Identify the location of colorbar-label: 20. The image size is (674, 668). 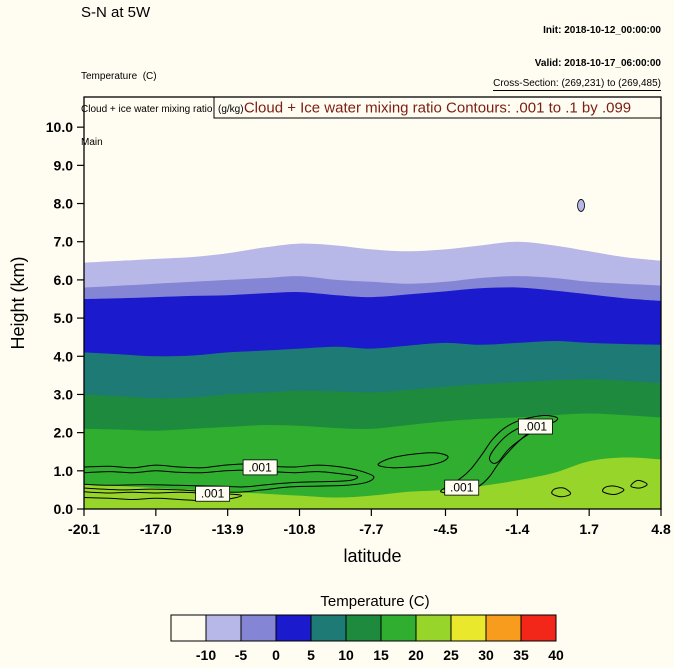
(416, 655).